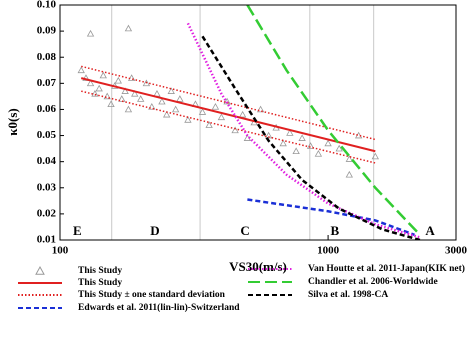 This screenshot has width=474, height=341. What do you see at coordinates (46, 240) in the screenshot?
I see `y-tick-label: 0.01` at bounding box center [46, 240].